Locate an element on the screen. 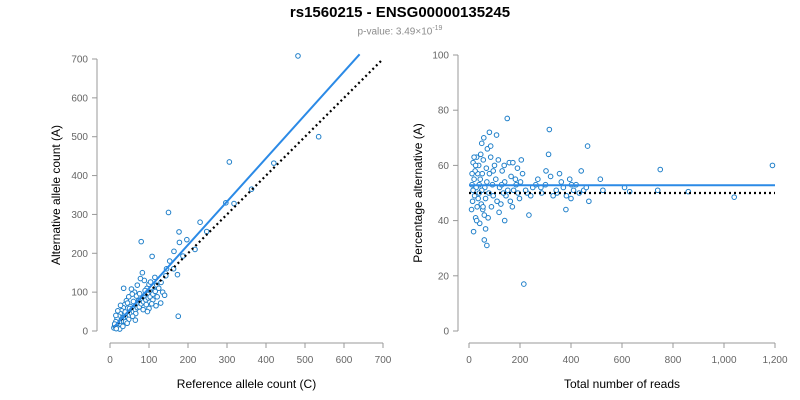  x-tick-label: 0 is located at coordinates (469, 360).